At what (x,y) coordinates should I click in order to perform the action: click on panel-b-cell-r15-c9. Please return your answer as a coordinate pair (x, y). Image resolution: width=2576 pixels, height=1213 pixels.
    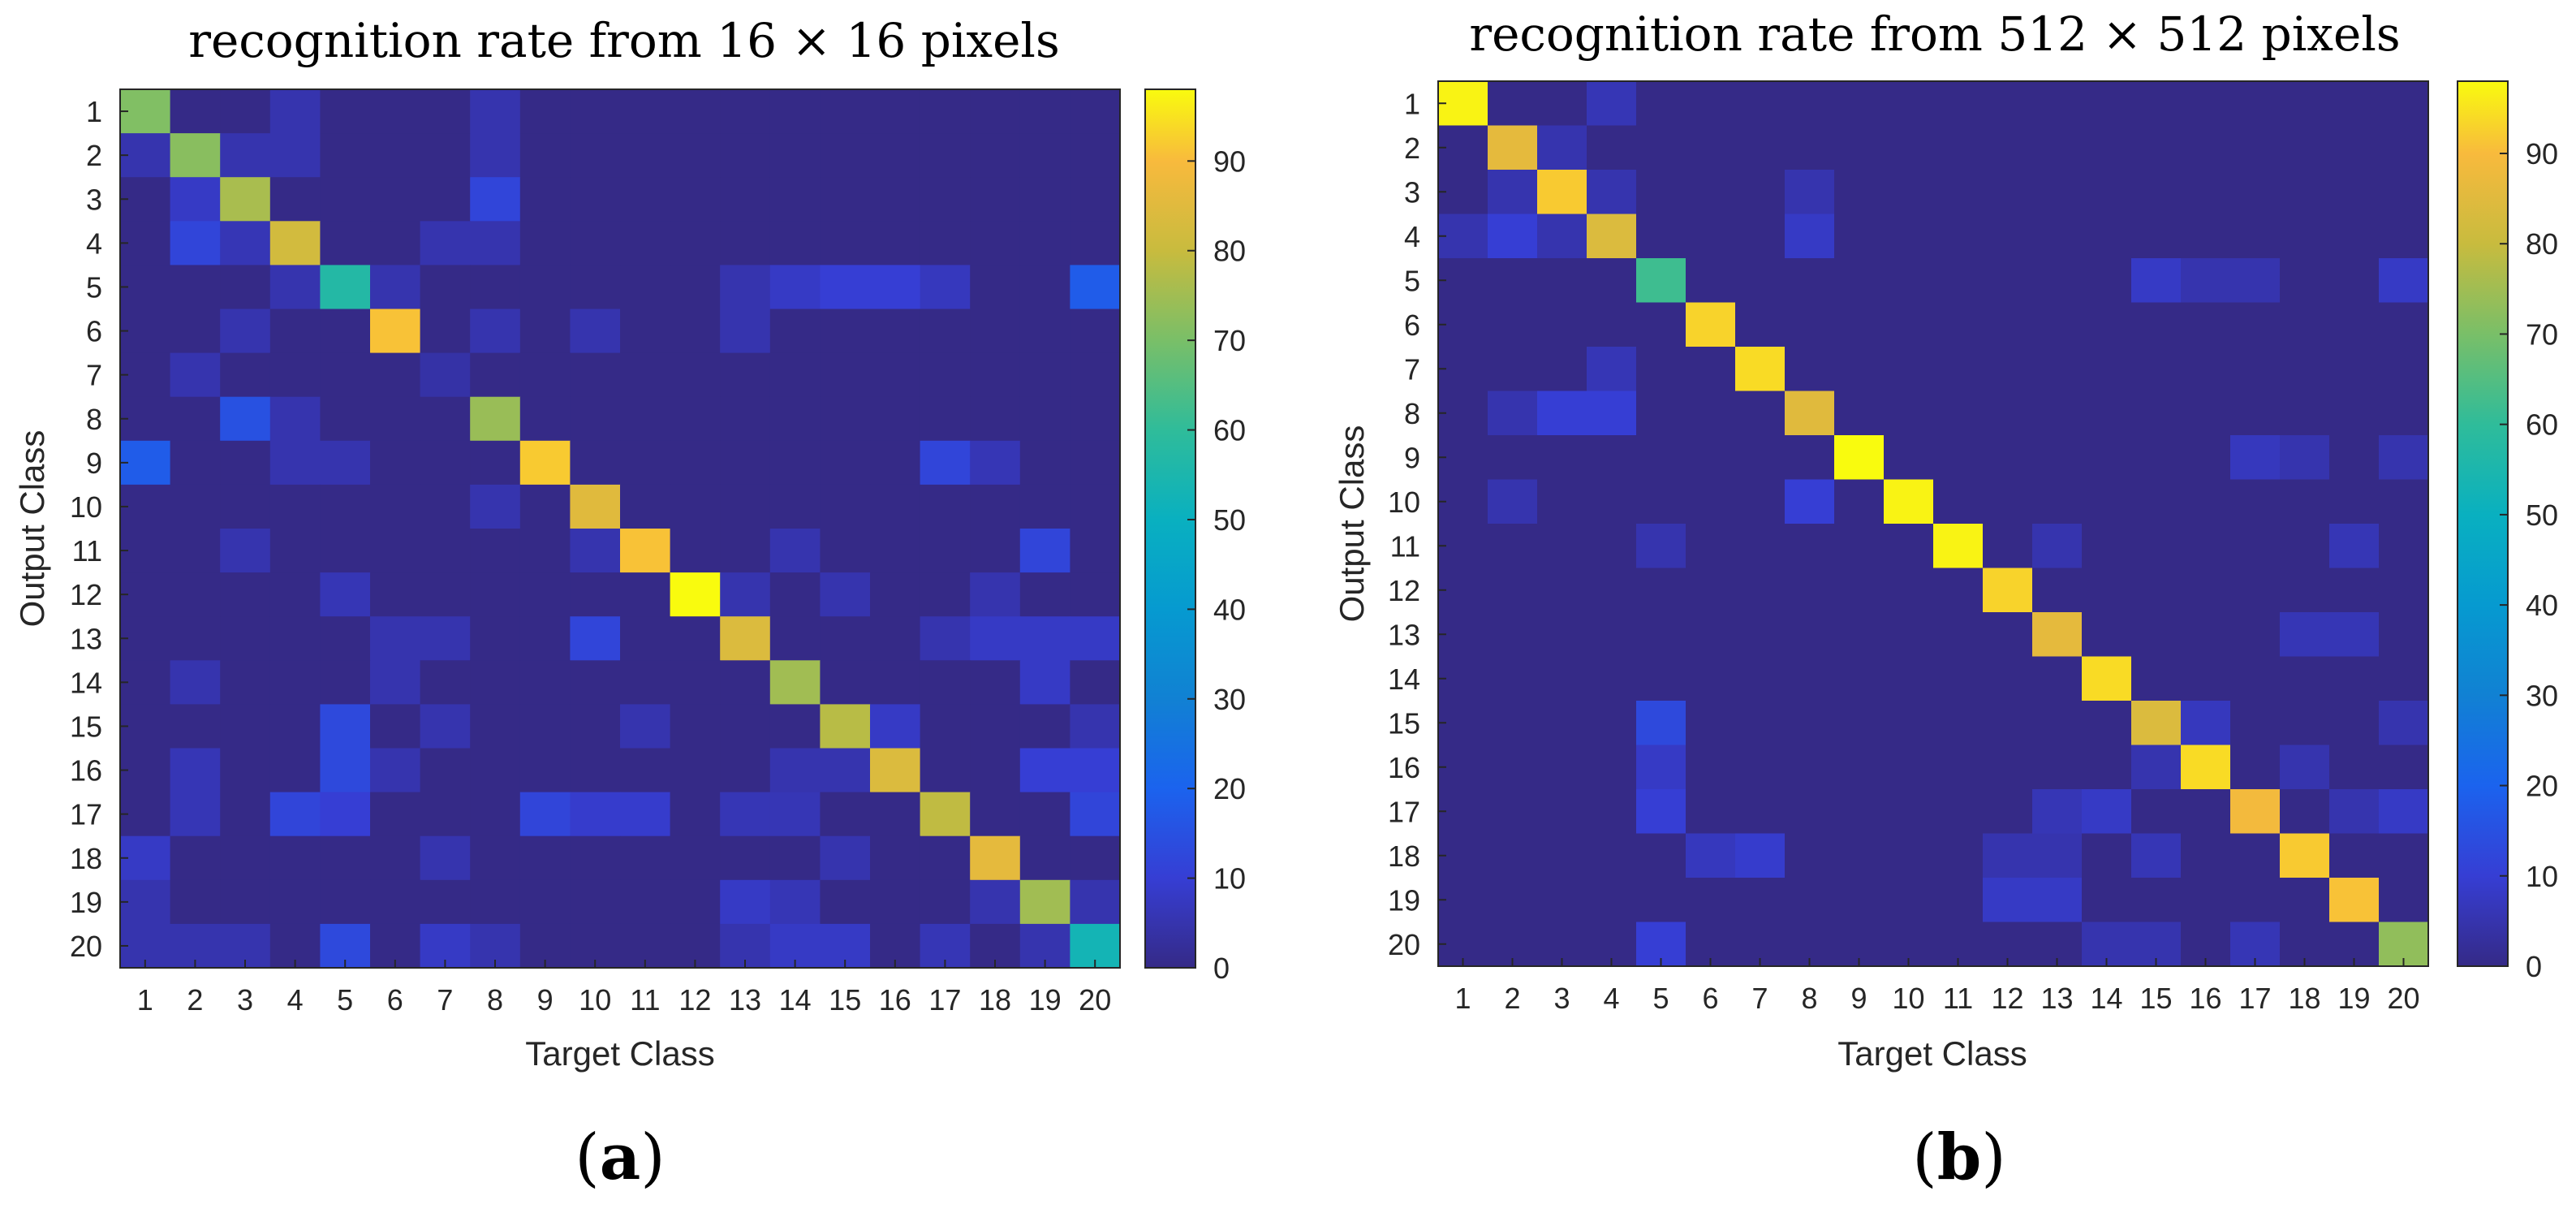
    Looking at the image, I should click on (1860, 723).